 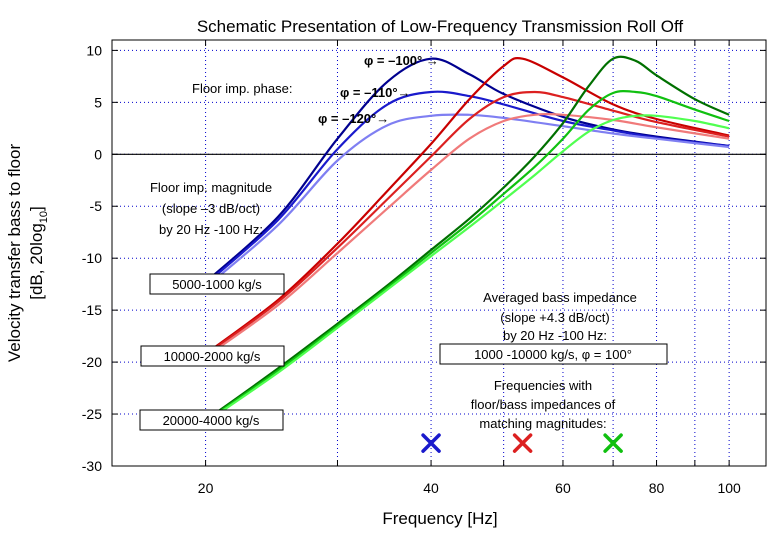 I want to click on bass-line3: by 20 Hz -100 Hz:, so click(x=555, y=335).